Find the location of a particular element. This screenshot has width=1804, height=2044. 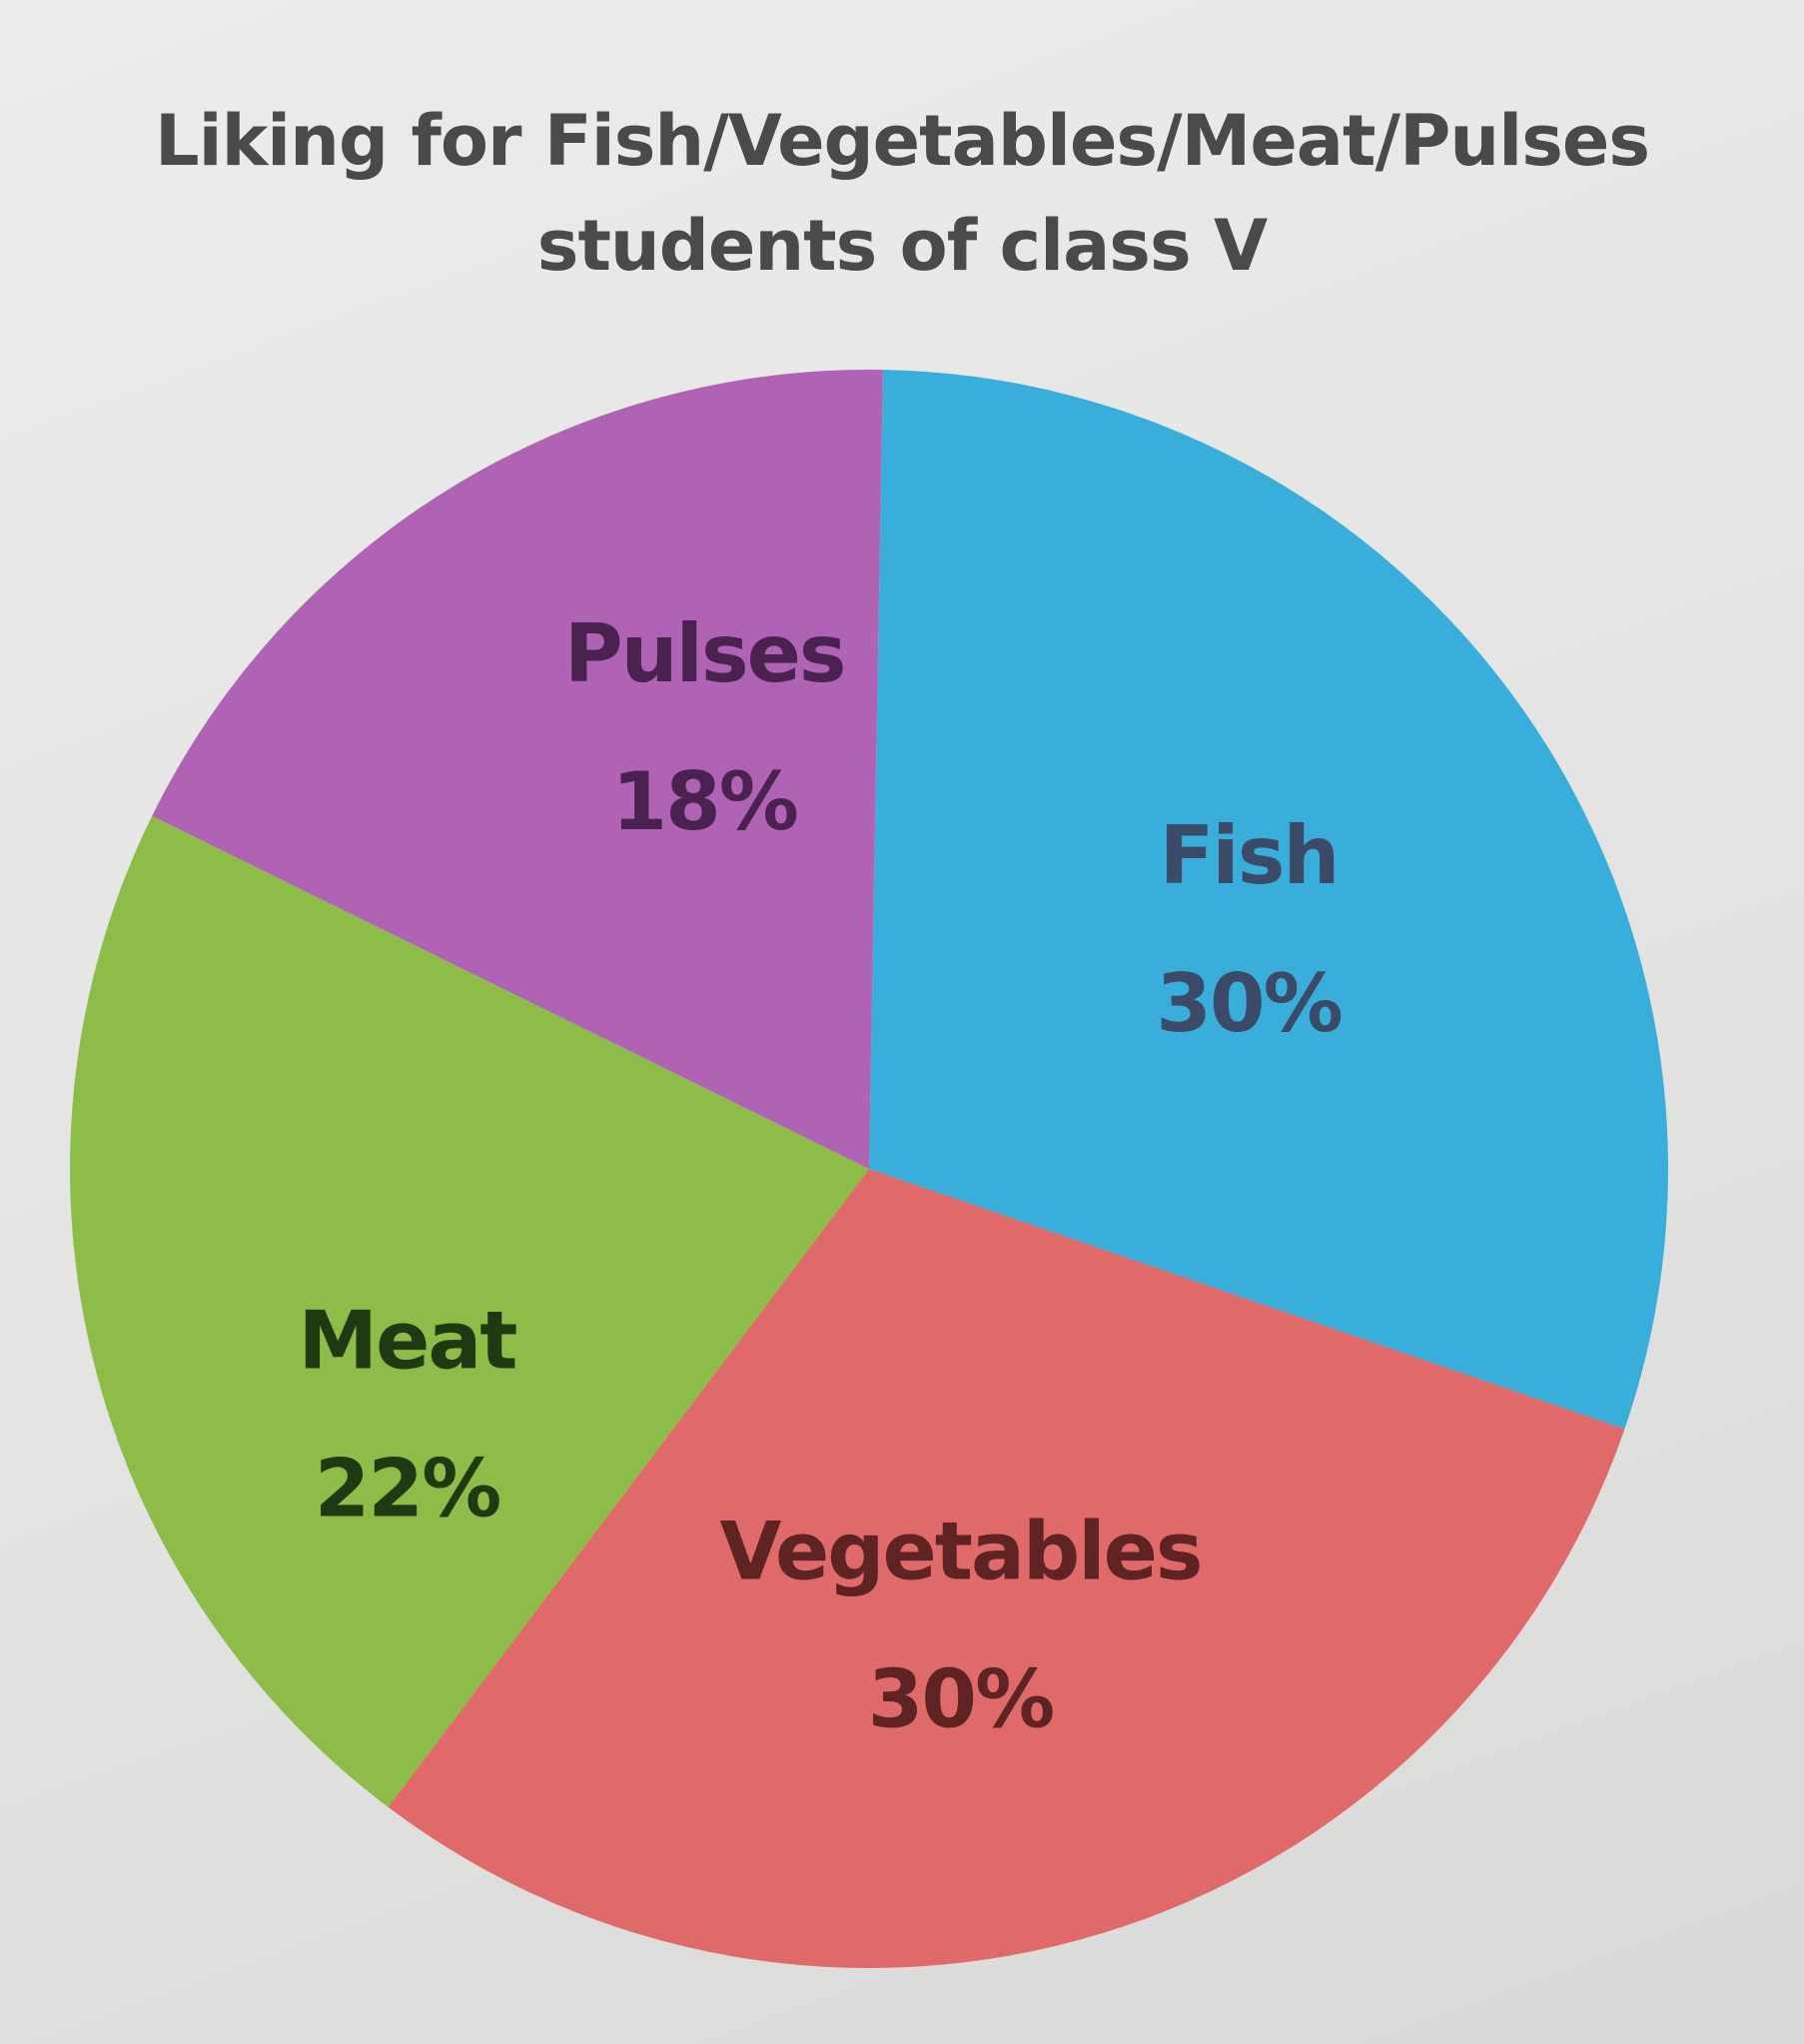

slice-name-fish: Fish is located at coordinates (1250, 855).